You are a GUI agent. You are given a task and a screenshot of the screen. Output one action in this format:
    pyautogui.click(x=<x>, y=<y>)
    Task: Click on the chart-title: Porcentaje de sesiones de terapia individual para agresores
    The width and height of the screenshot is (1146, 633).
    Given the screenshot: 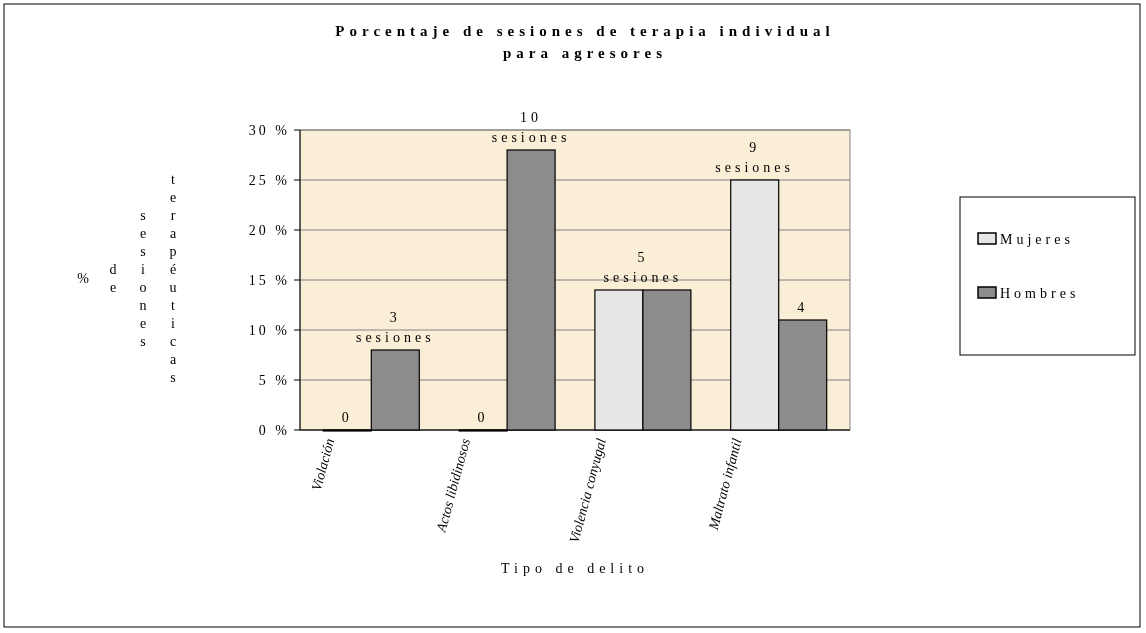 What is the action you would take?
    pyautogui.click(x=585, y=42)
    